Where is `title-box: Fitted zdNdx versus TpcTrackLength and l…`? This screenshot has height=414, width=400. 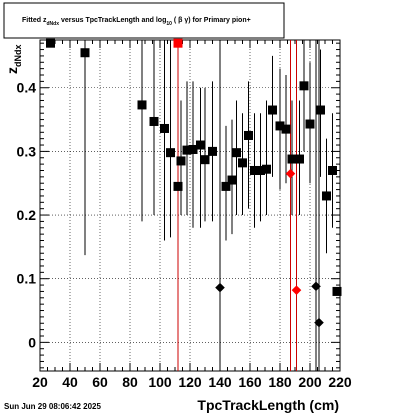
title-box: Fitted zdNdx versus TpcTrackLength and l… is located at coordinates (144, 20).